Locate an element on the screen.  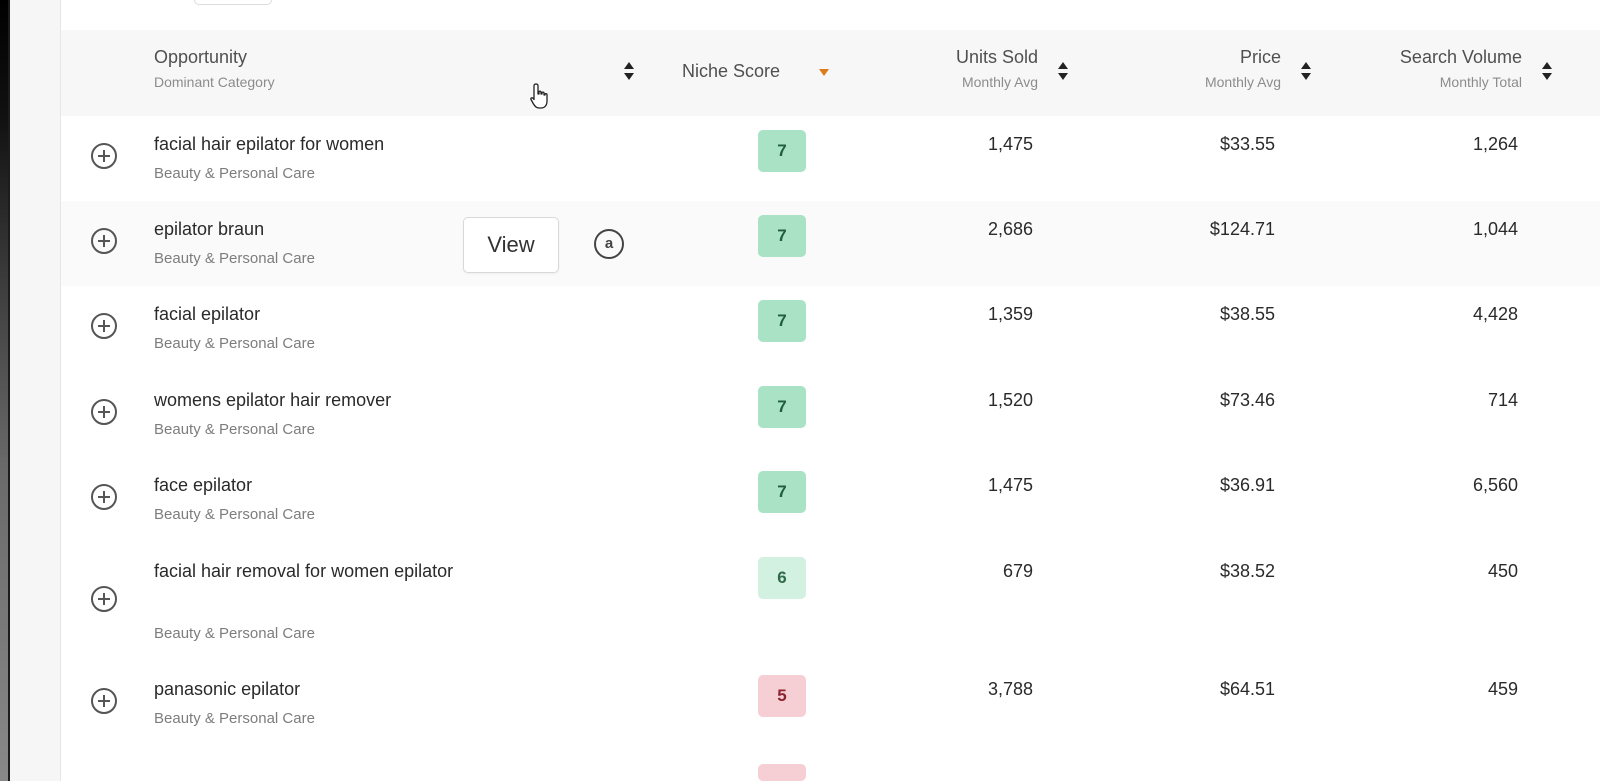
search-volume: 714 is located at coordinates (1502, 400).